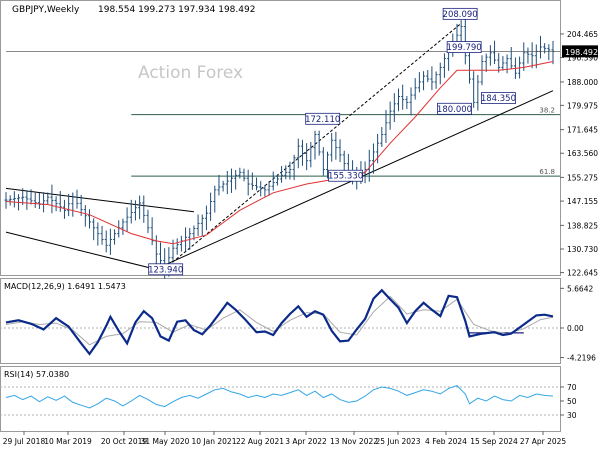 This screenshot has width=600, height=450. I want to click on x-axis-label: 3 Apr 2022, so click(306, 441).